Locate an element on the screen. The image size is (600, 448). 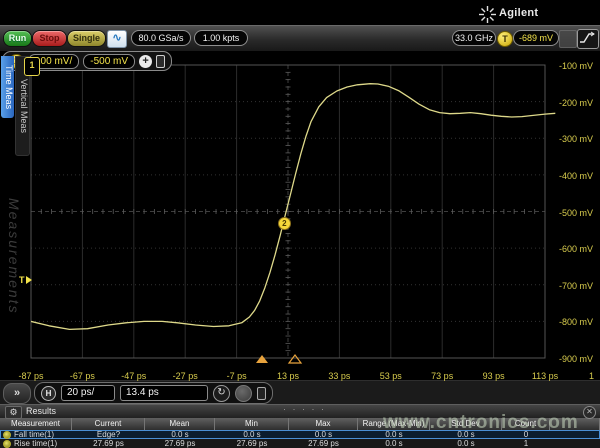
touch-scope-icon: ∿ is located at coordinates (117, 39).